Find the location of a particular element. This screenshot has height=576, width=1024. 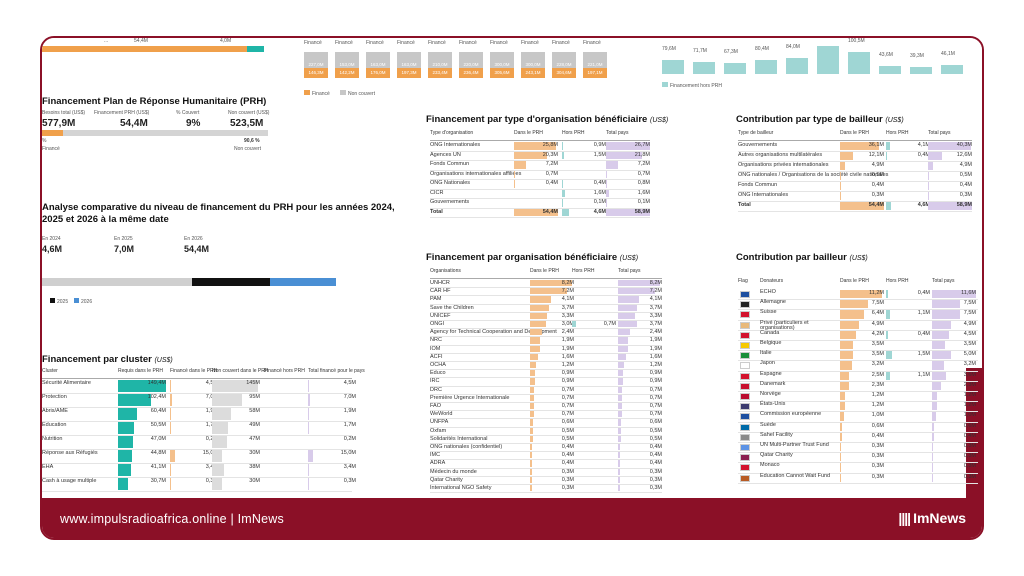

cluster-cell: 58M is located at coordinates (254, 411).